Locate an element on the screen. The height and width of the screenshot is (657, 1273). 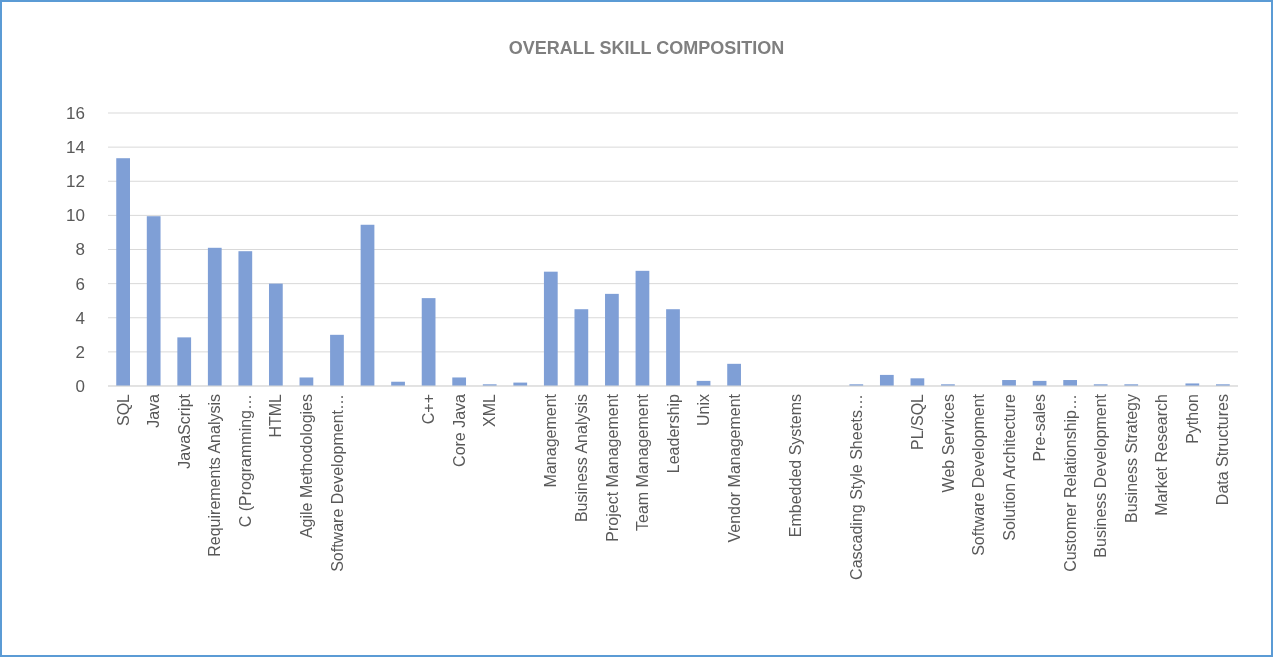
x-tick-label: Team Management is located at coordinates (643, 462).